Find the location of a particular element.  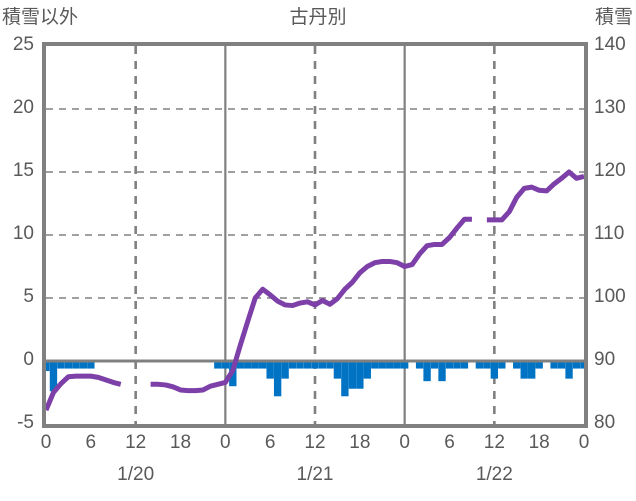

y-axis-right-tick-label: 110 is located at coordinates (609, 233).